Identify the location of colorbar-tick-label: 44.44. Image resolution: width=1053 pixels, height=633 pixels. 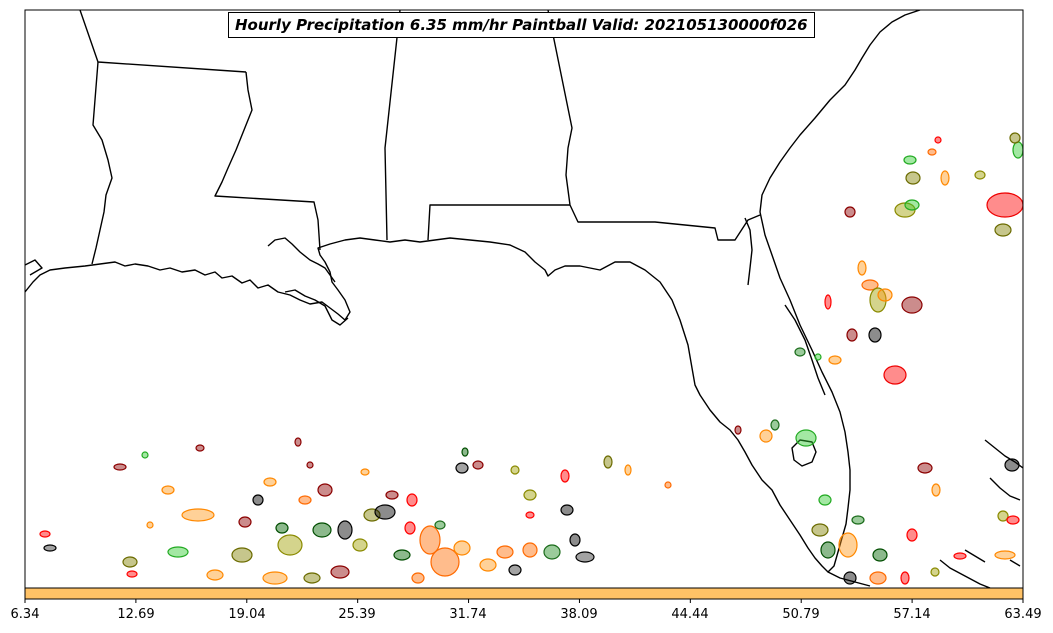
(690, 614).